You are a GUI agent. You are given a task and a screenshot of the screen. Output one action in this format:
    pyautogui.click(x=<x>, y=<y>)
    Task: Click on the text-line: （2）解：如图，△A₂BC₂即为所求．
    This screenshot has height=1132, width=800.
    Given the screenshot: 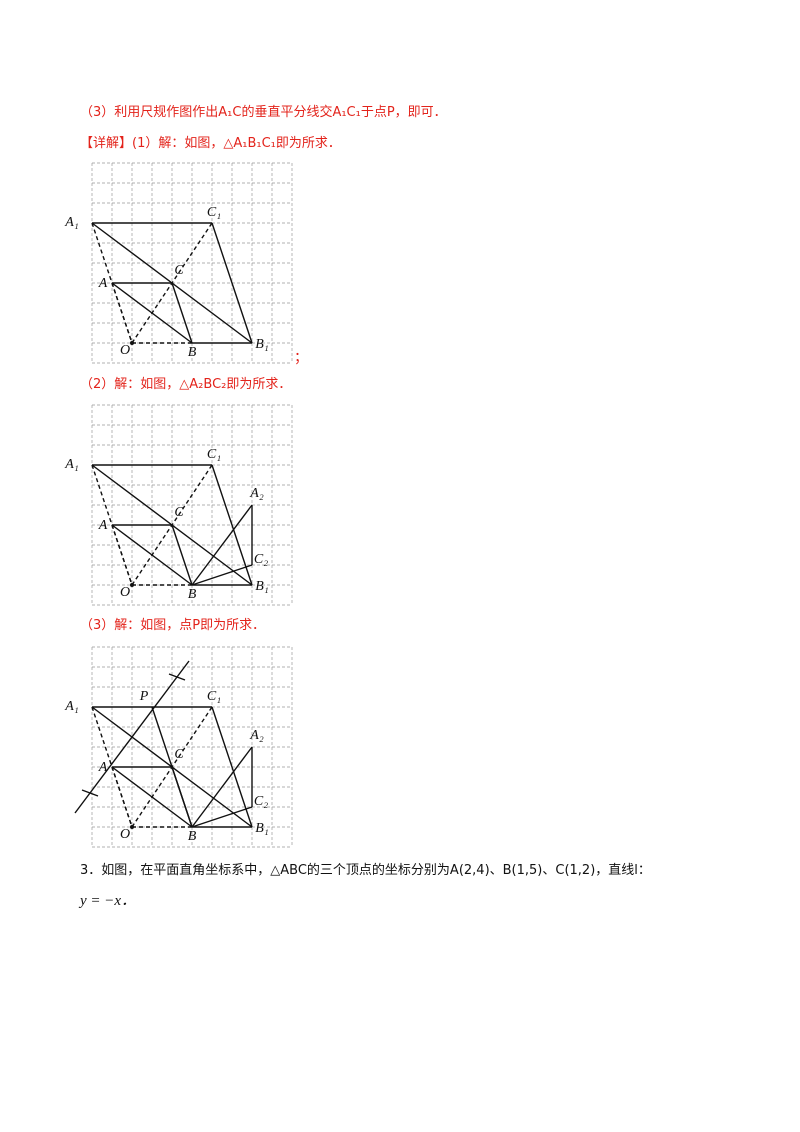 What is the action you would take?
    pyautogui.click(x=186, y=384)
    